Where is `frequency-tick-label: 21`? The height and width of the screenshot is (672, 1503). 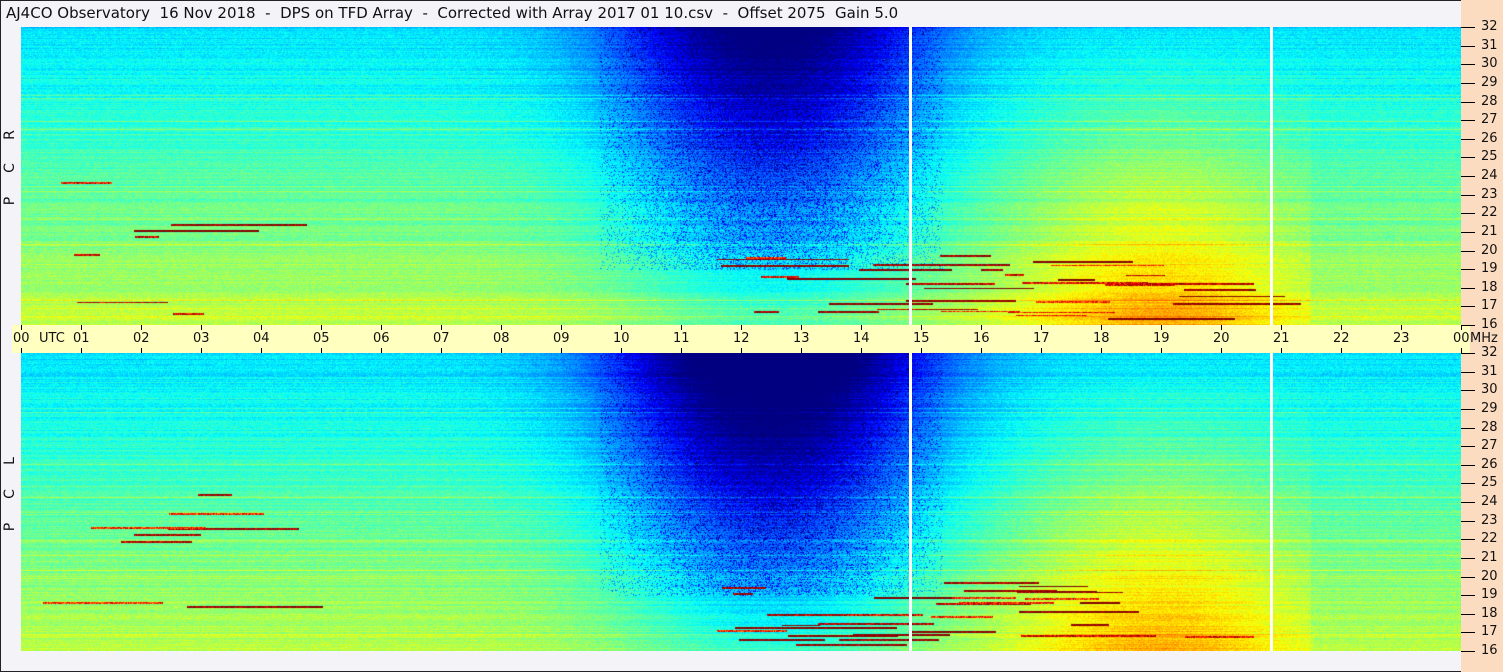
frequency-tick-label: 21 is located at coordinates (1489, 557).